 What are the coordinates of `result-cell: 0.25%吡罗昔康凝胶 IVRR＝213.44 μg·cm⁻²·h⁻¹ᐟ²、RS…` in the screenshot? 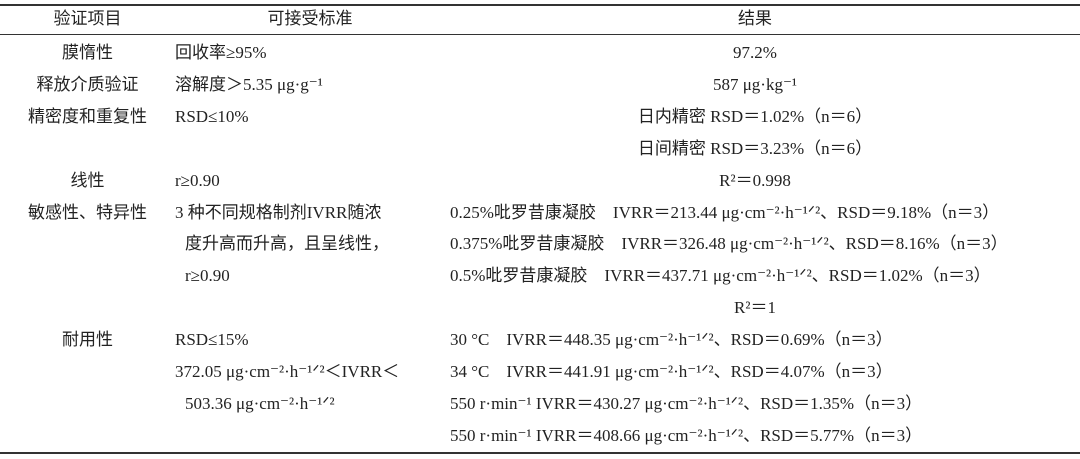 It's located at (725, 212).